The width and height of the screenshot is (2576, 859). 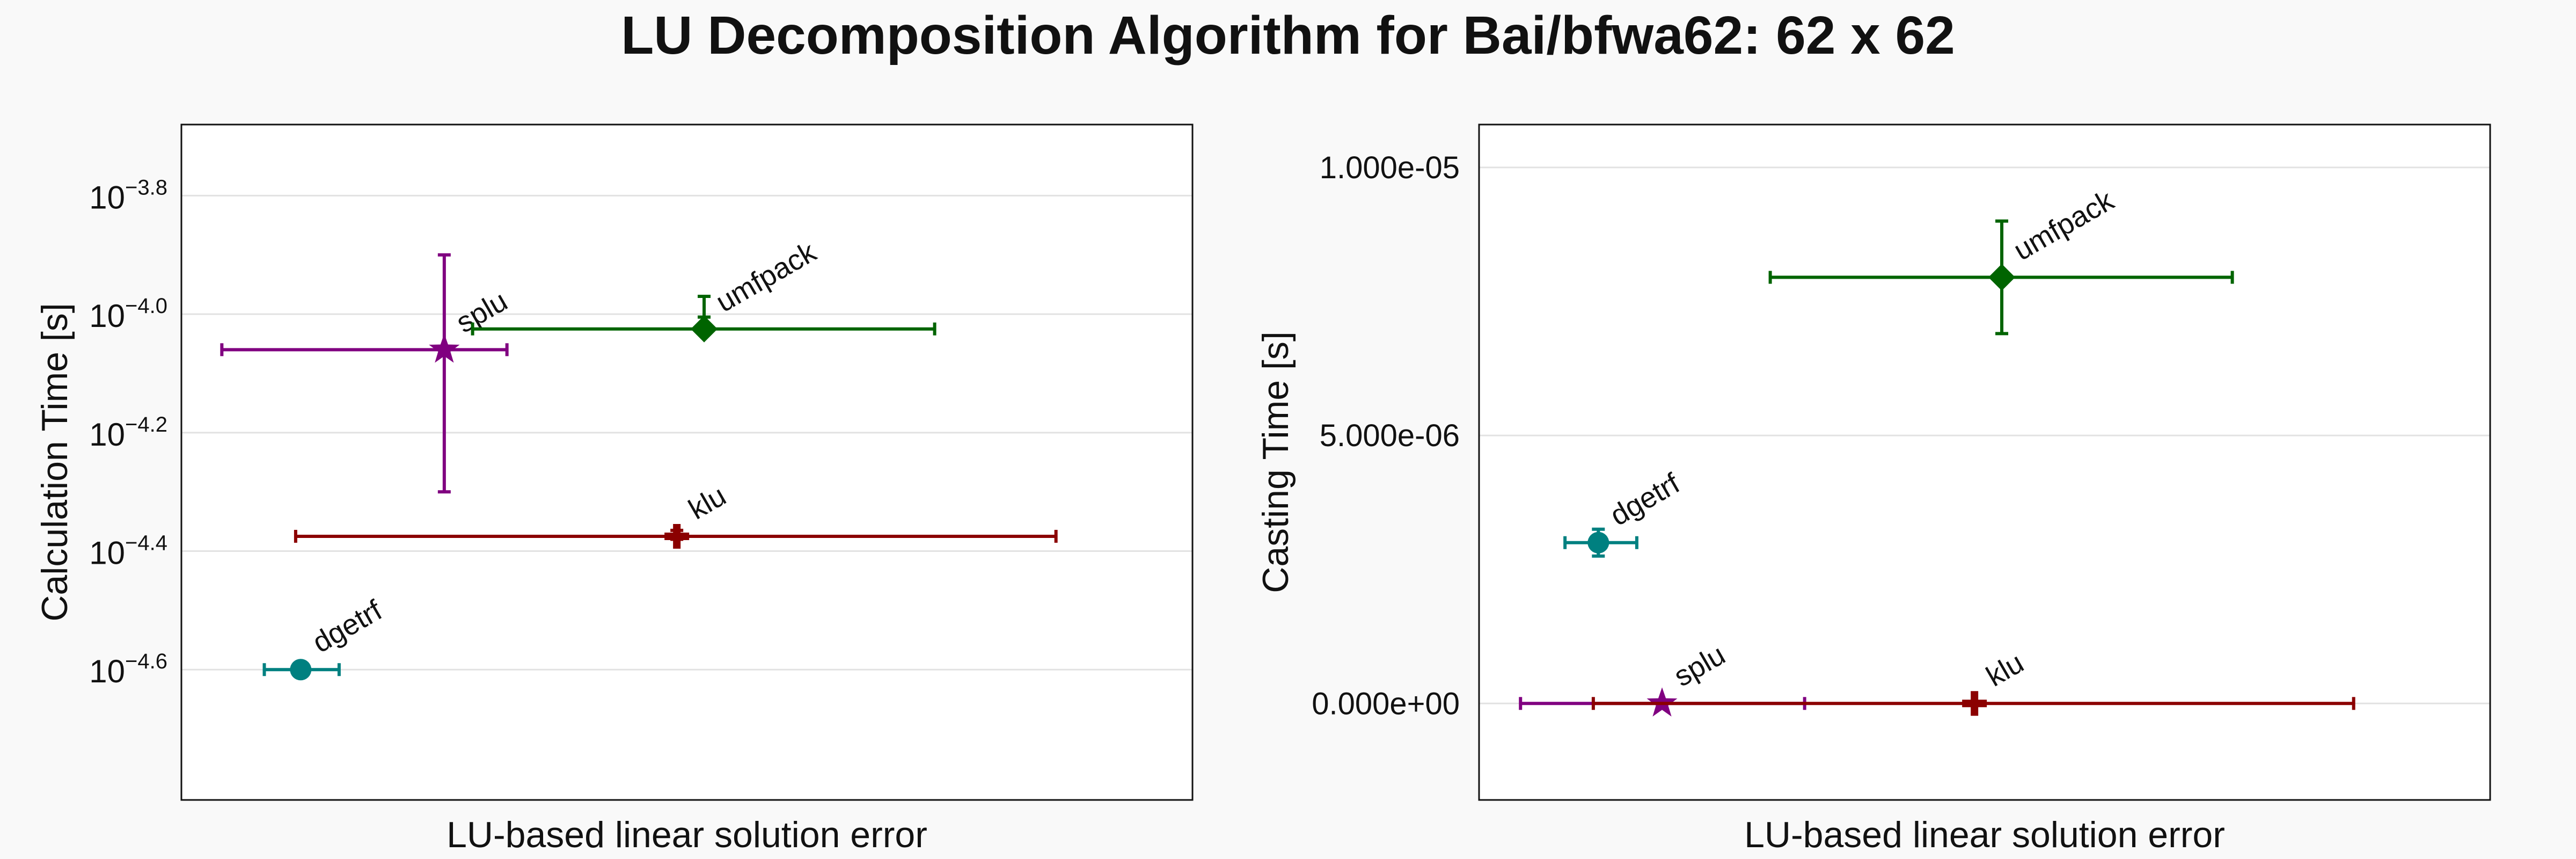 What do you see at coordinates (54, 462) in the screenshot?
I see `y-axis-label: Calculation Time [s]` at bounding box center [54, 462].